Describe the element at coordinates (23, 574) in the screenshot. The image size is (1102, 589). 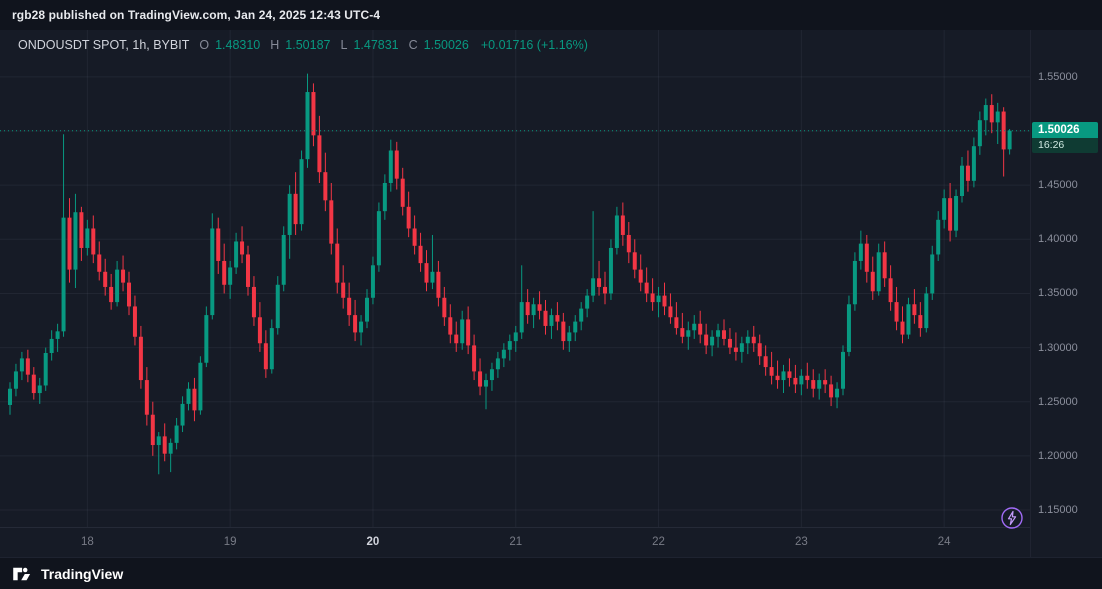
I see `tradingview-logo-icon` at that location.